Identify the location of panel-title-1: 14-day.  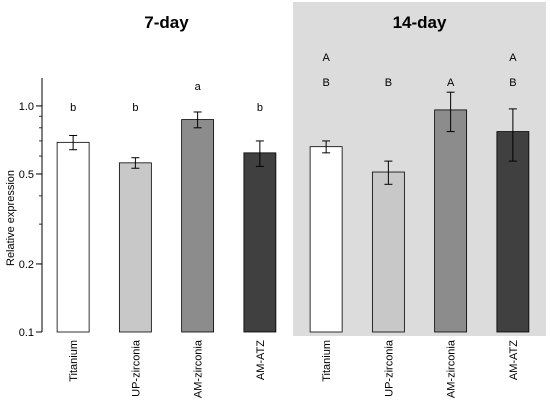
(420, 22).